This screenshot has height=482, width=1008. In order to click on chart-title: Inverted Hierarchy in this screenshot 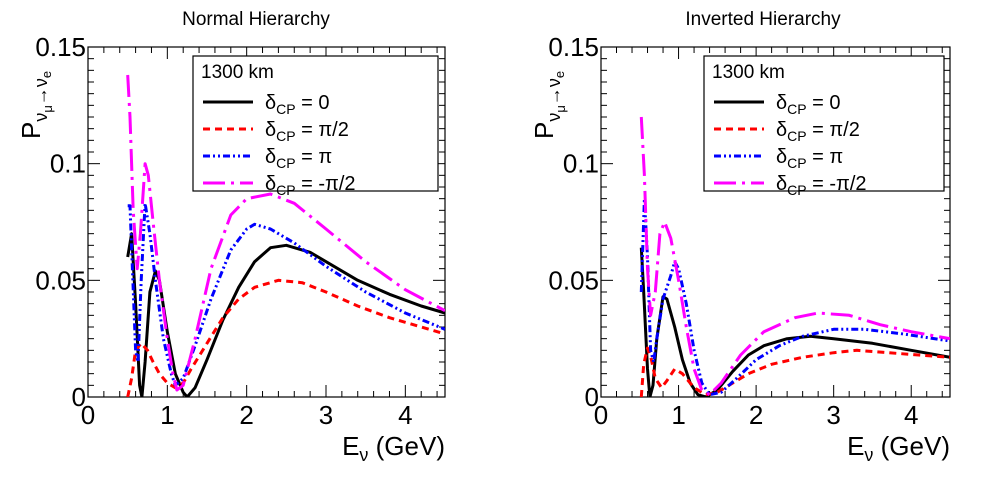, I will do `click(763, 19)`.